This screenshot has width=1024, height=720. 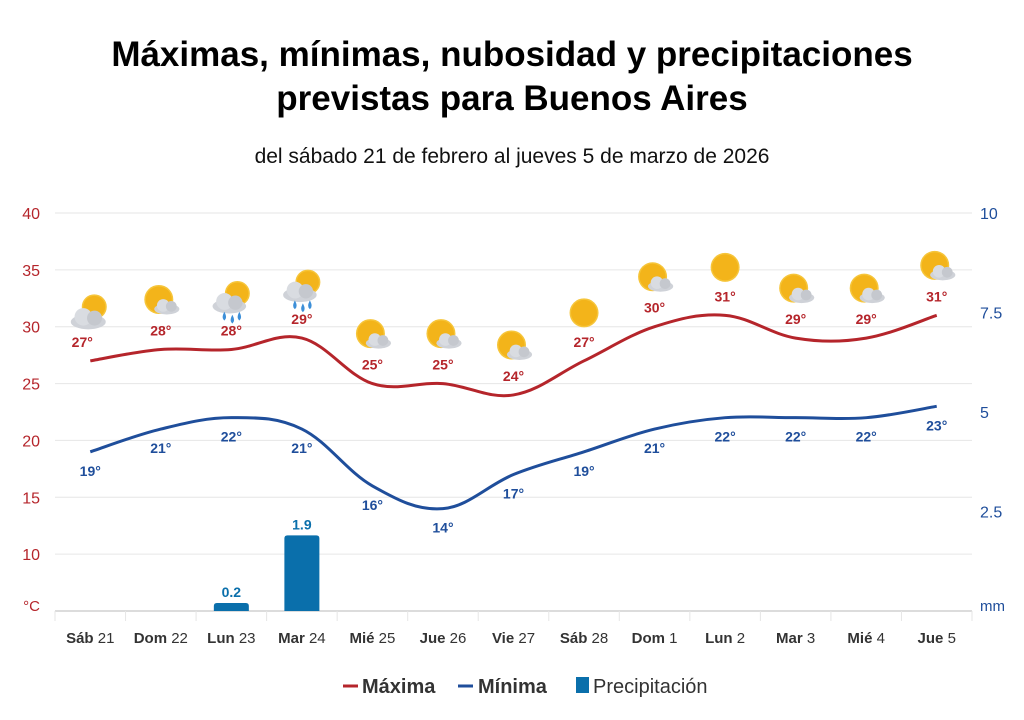 What do you see at coordinates (795, 638) in the screenshot?
I see `x-tick-label: Mar 3` at bounding box center [795, 638].